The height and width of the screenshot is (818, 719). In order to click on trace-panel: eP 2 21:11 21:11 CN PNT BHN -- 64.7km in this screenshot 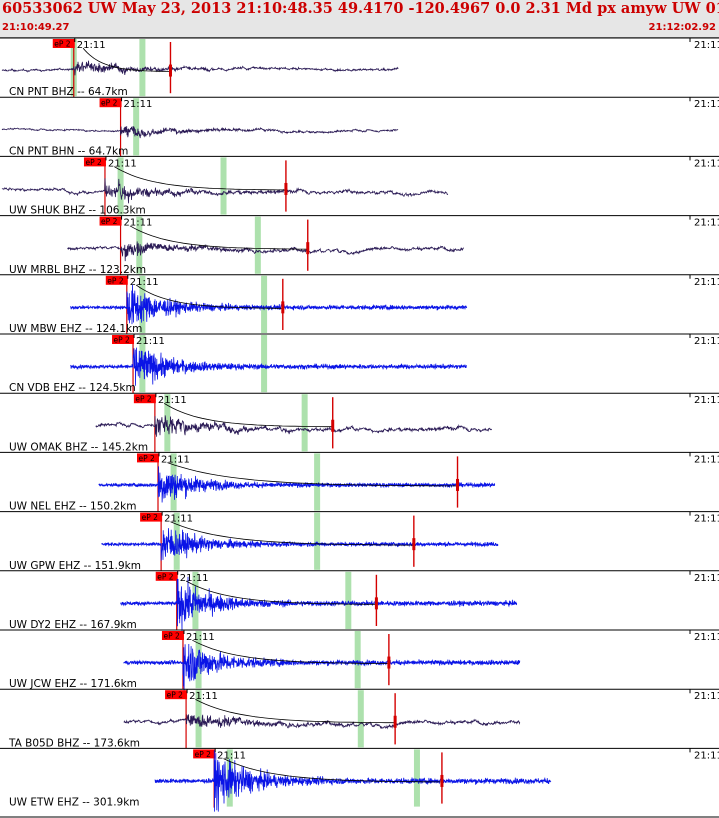, I will do `click(359, 126)`.